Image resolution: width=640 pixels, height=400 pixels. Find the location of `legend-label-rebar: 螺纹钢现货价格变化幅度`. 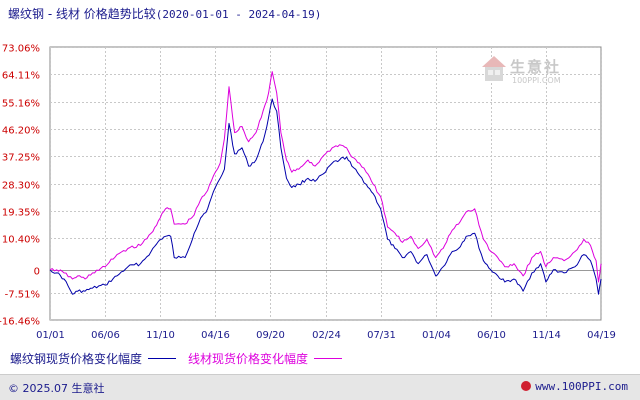

legend-label-rebar: 螺纹钢现货价格变化幅度 is located at coordinates (76, 359).